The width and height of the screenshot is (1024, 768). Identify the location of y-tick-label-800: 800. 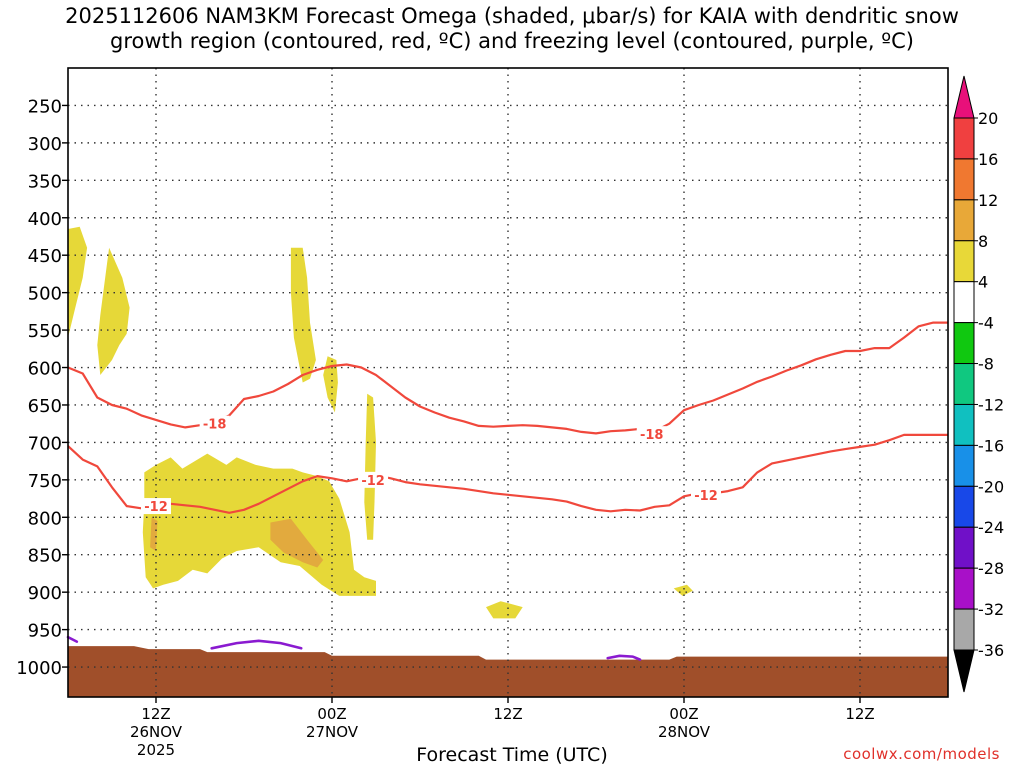
(45, 518).